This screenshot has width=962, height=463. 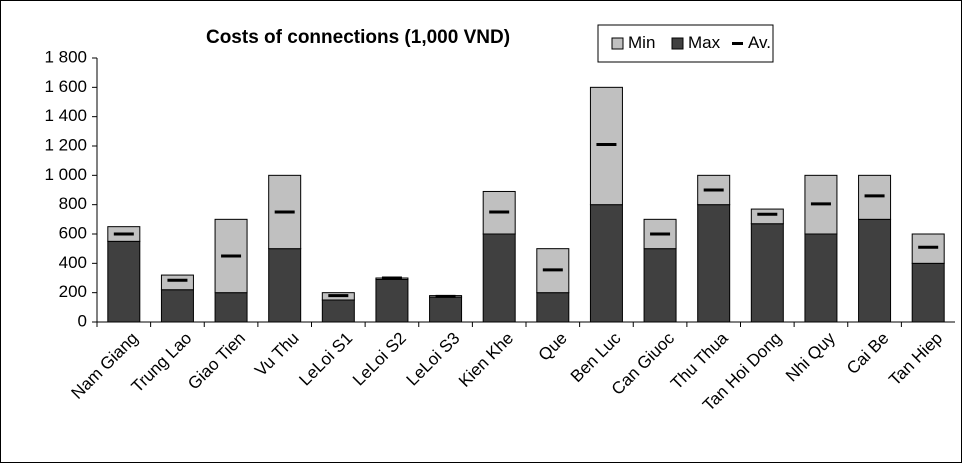 I want to click on y-tick-label: 1 400, so click(x=65, y=115).